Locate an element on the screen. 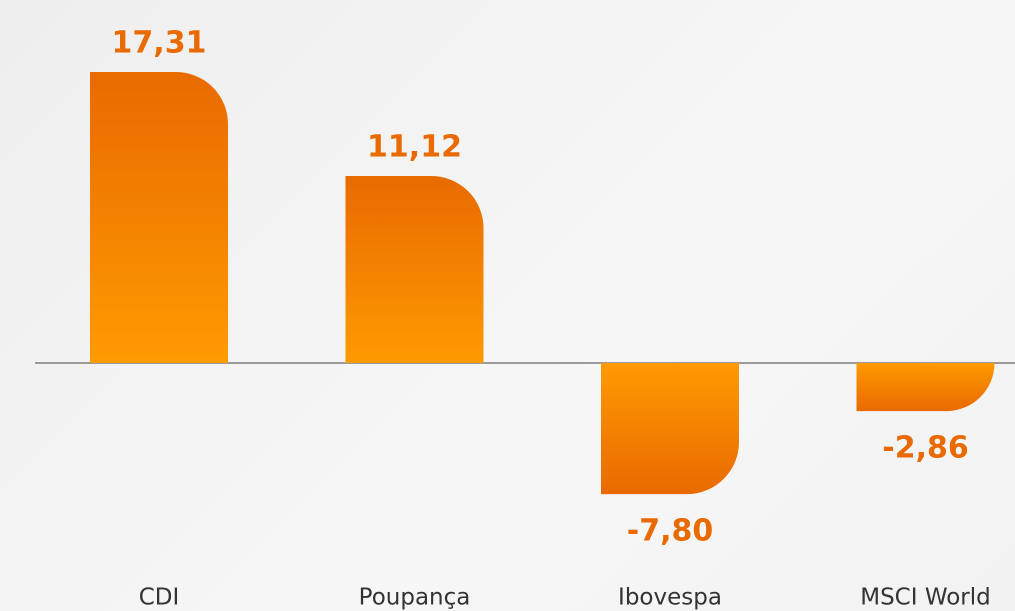 The height and width of the screenshot is (611, 1015). x-tick-label: CDI is located at coordinates (159, 598).